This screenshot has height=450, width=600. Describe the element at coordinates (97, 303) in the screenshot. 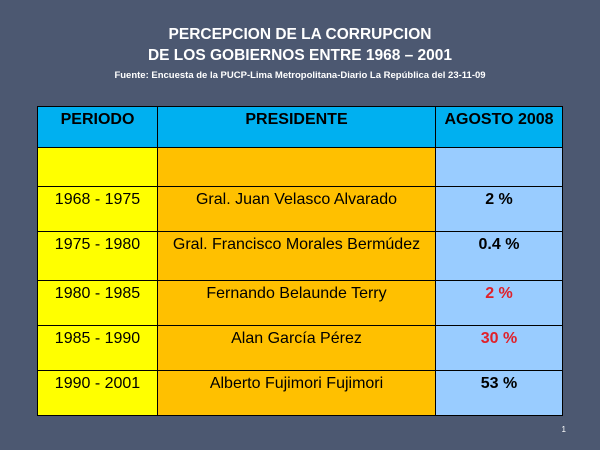

I see `cell-period: 1980 - 1985` at that location.